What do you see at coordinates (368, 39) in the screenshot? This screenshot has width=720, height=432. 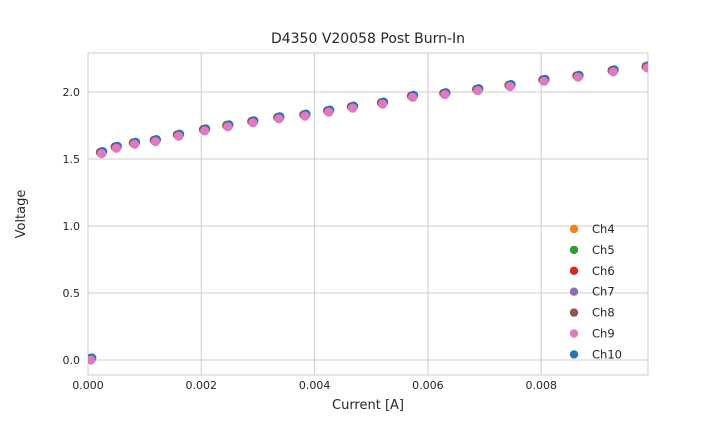 I see `chart-title: D4350 V20058 Post Burn-In` at bounding box center [368, 39].